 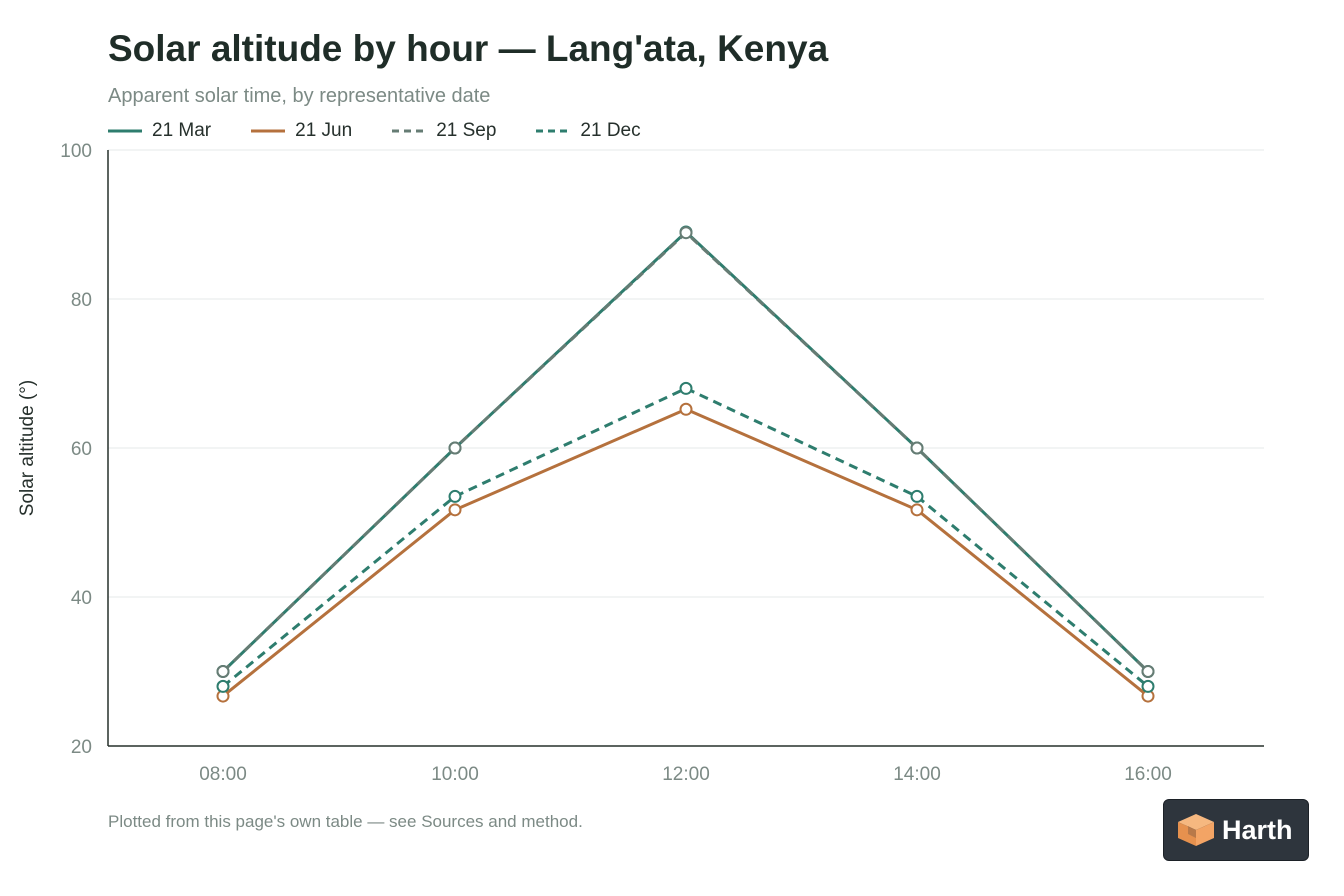 What do you see at coordinates (468, 48) in the screenshot?
I see `chart-title: Solar altitude by hour — Lang'ata, Kenya` at bounding box center [468, 48].